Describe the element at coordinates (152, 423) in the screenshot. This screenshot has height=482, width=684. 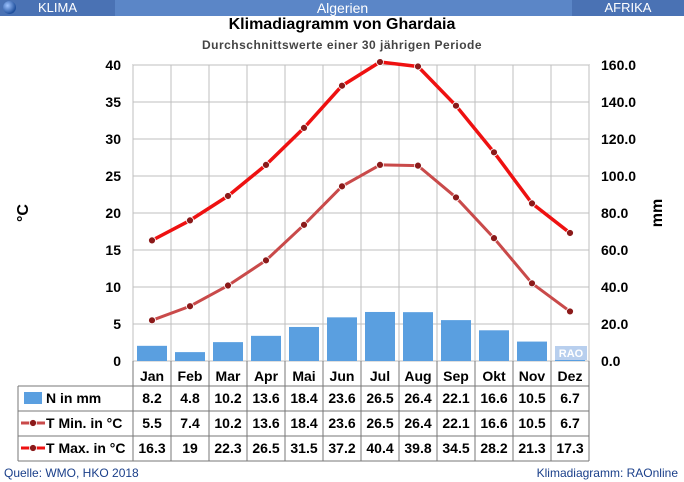
I see `table-value: 5.5` at that location.